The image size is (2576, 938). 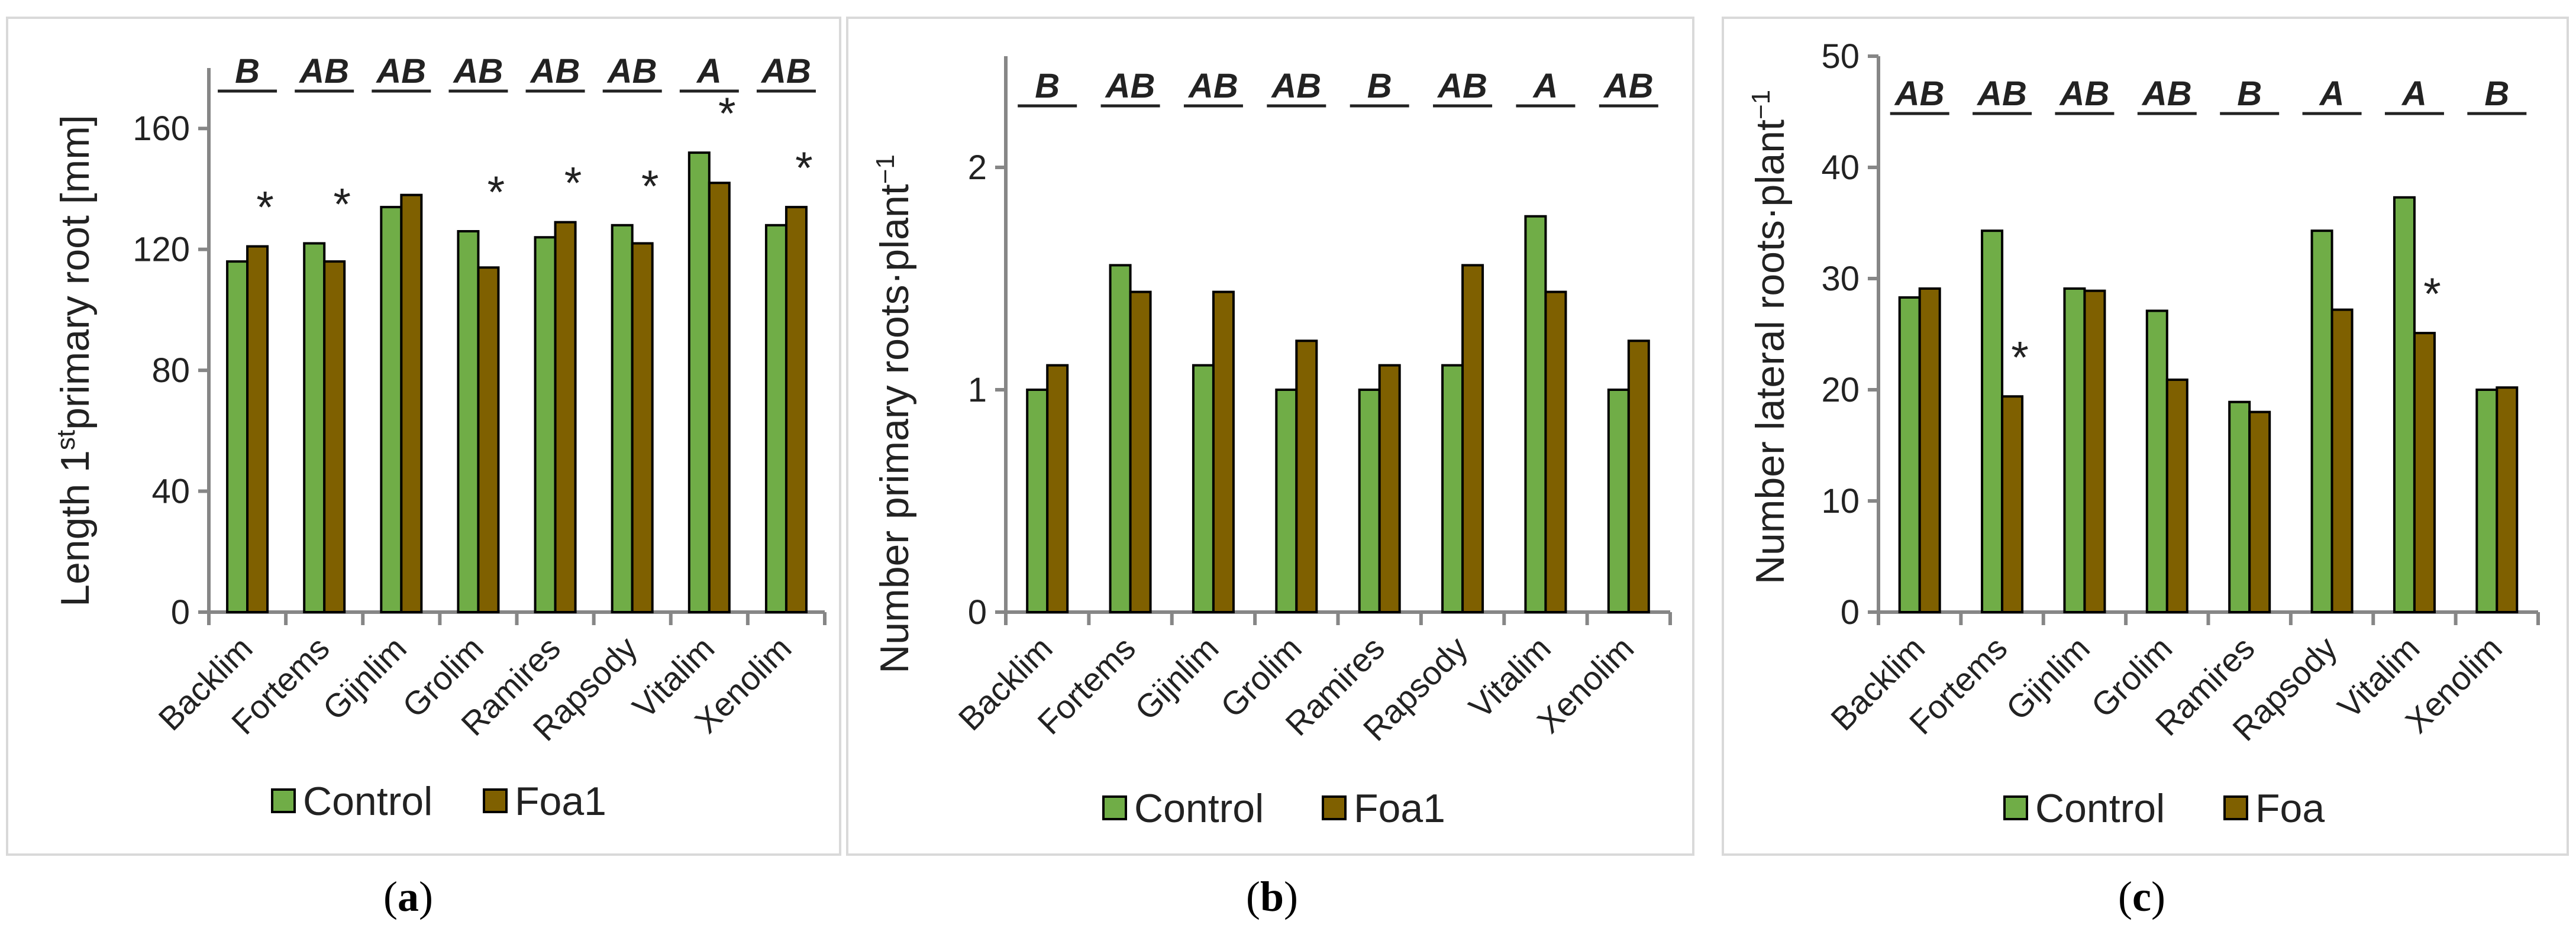 I want to click on panel-a-legend-label-control: Control, so click(x=367, y=801).